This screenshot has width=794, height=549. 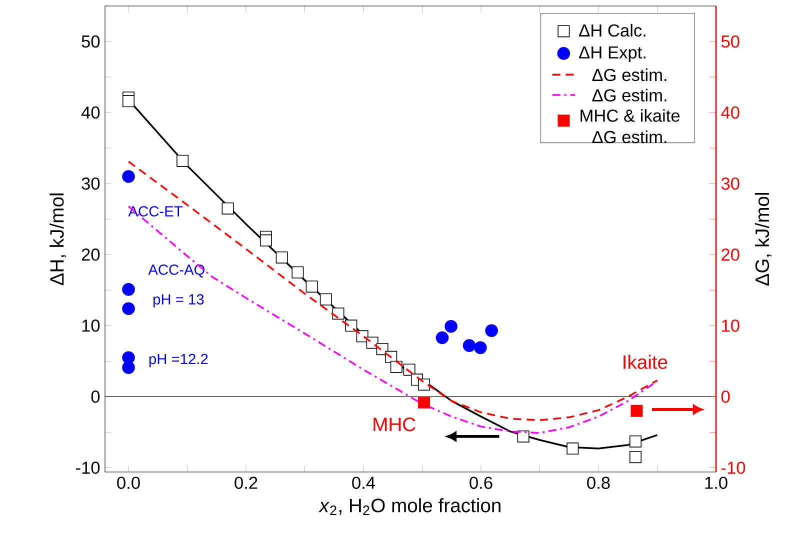 What do you see at coordinates (481, 482) in the screenshot?
I see `x-tick-label: 0.6` at bounding box center [481, 482].